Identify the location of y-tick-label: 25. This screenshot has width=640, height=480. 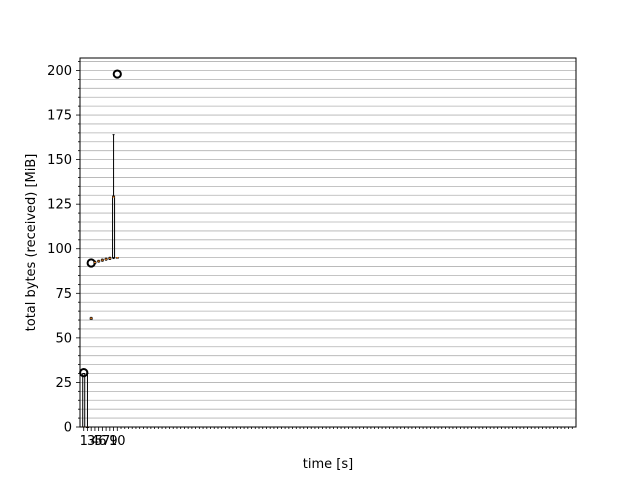
(63, 383).